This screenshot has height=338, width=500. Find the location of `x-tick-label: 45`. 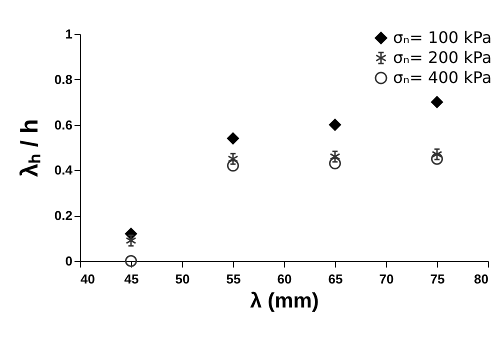

x-tick-label: 45 is located at coordinates (131, 279).